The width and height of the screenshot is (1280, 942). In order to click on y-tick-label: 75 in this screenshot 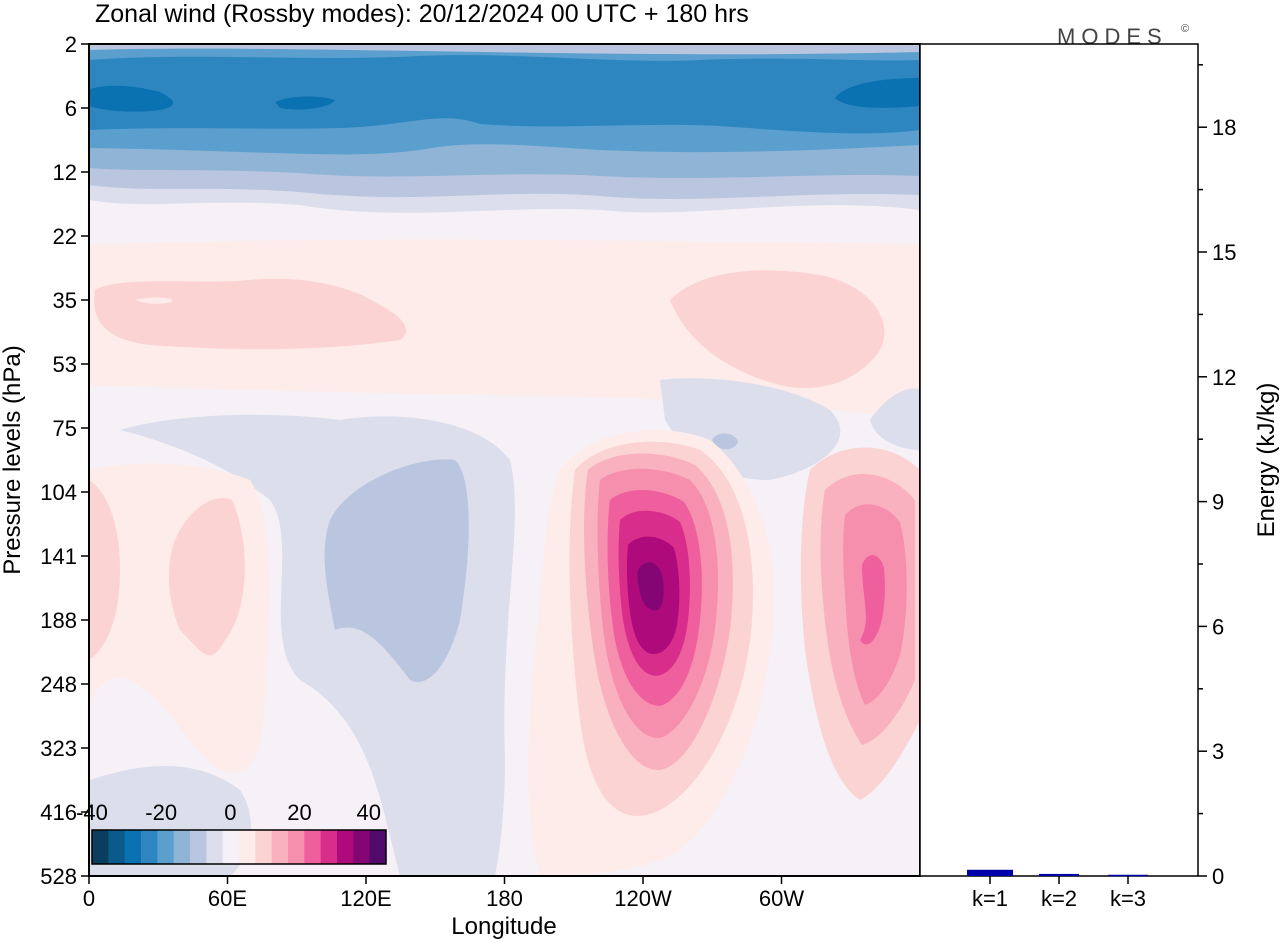, I will do `click(65, 428)`.